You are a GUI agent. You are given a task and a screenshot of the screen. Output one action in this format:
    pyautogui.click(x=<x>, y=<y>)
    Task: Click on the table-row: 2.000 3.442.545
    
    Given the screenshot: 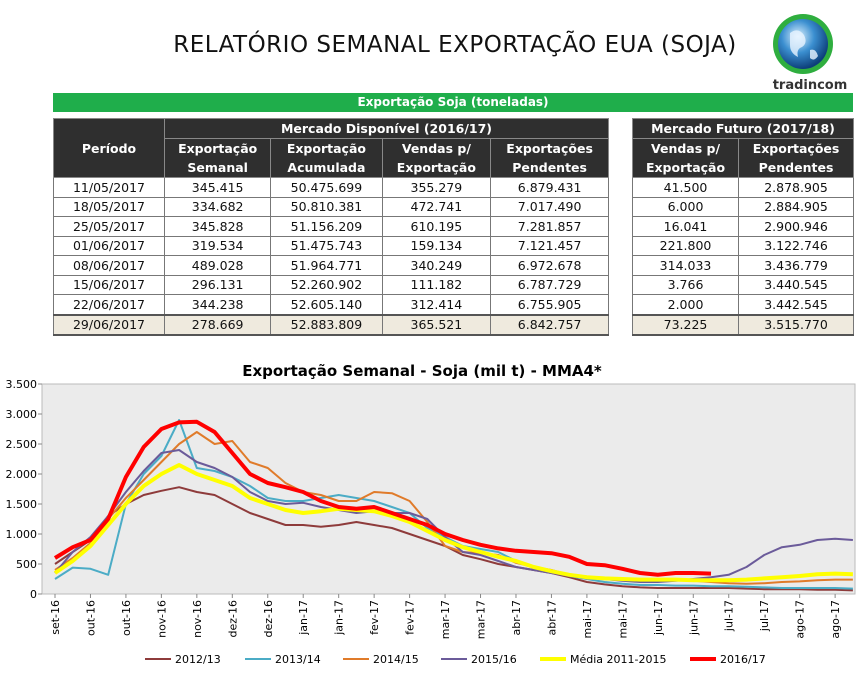 What is the action you would take?
    pyautogui.click(x=742, y=304)
    